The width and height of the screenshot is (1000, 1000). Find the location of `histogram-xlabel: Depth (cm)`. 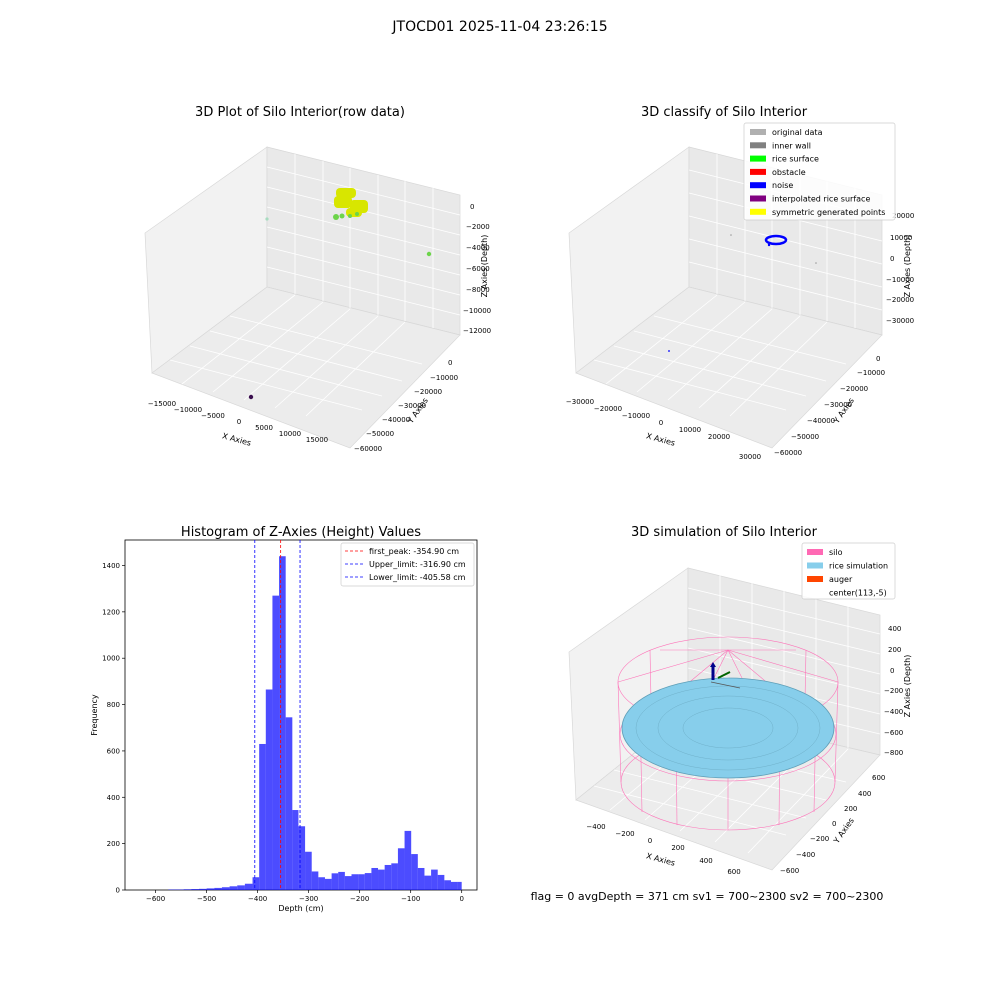

histogram-xlabel: Depth (cm) is located at coordinates (300, 908).